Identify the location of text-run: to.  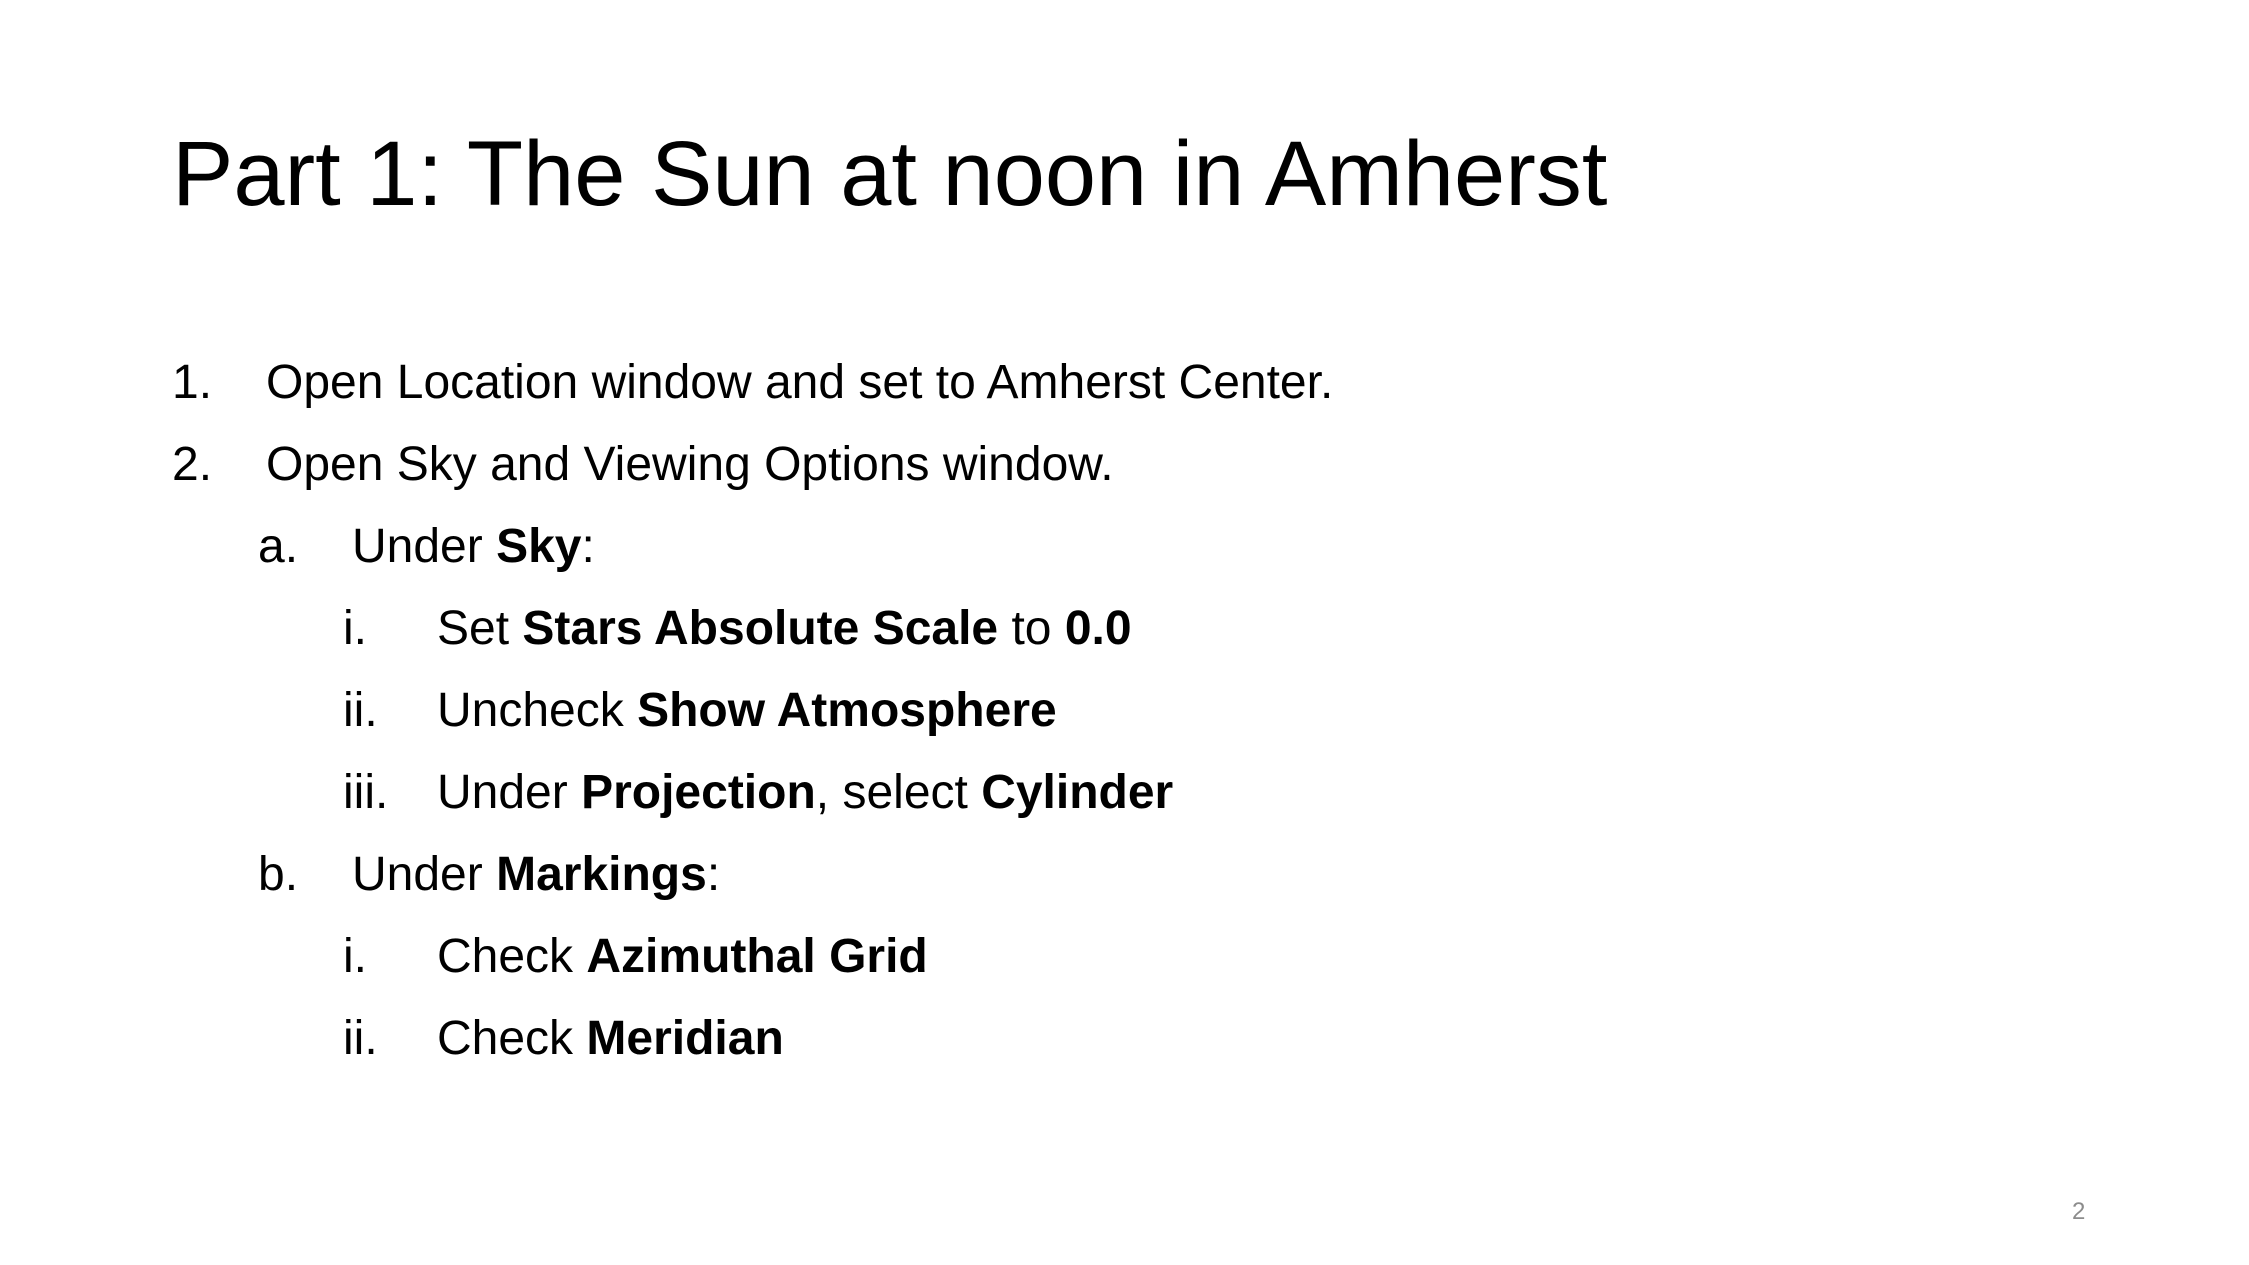
(1031, 628).